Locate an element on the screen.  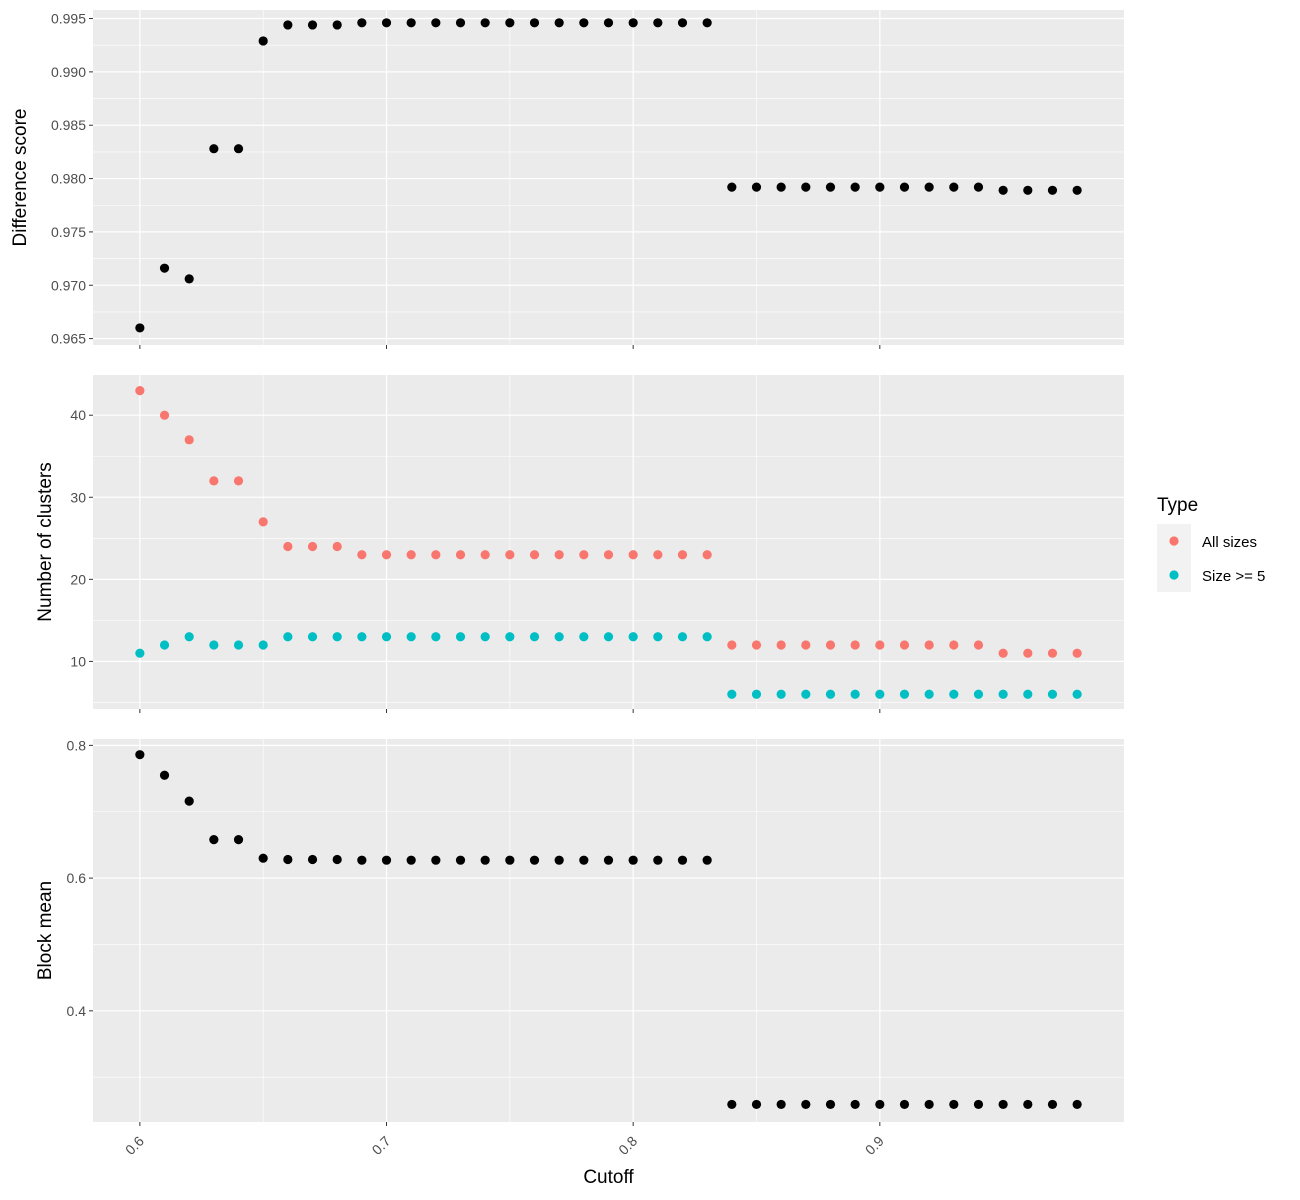
y-tick-label: 0.975 is located at coordinates (68, 232).